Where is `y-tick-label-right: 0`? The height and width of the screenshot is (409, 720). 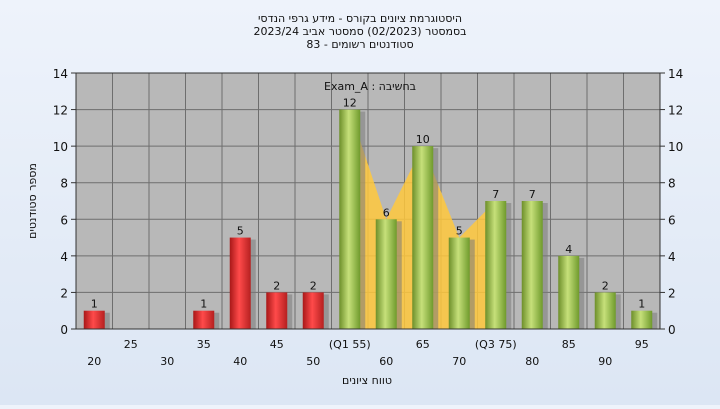
y-tick-label-right: 0 is located at coordinates (672, 330).